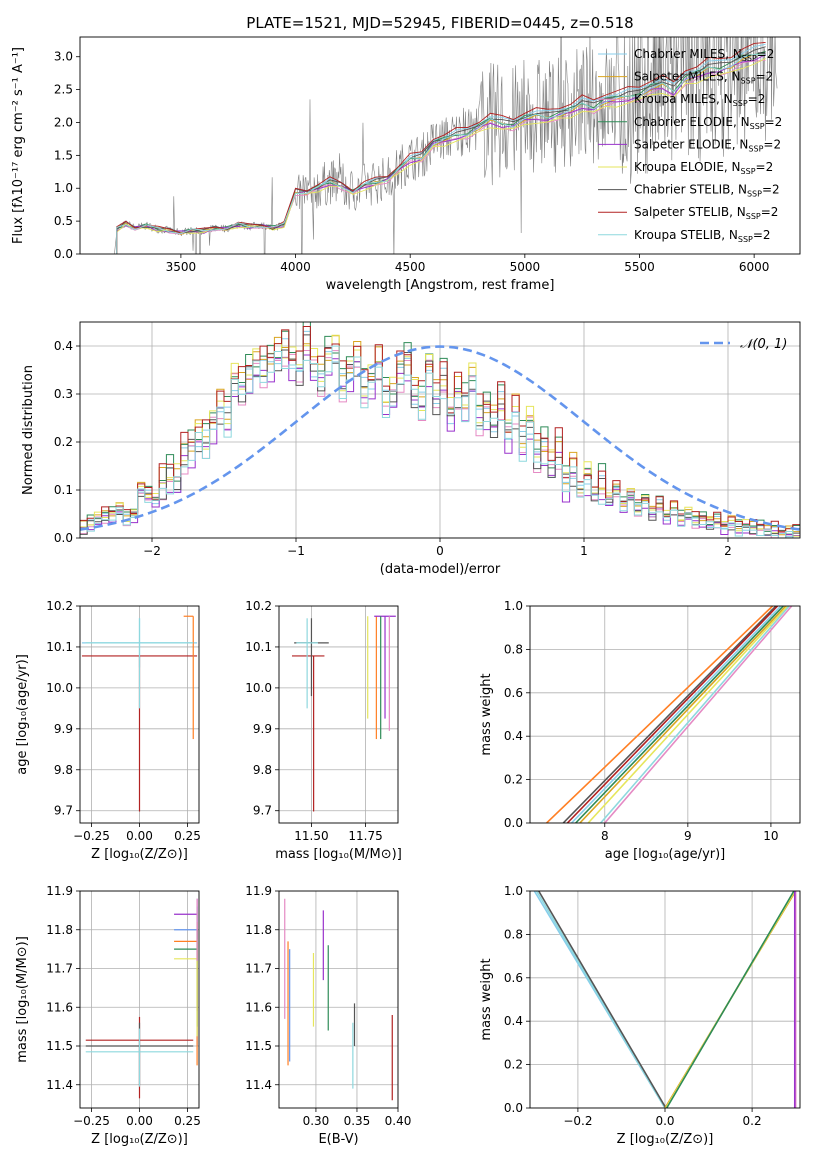  I want to click on y-tick-label: 9.8, so click(63, 770).